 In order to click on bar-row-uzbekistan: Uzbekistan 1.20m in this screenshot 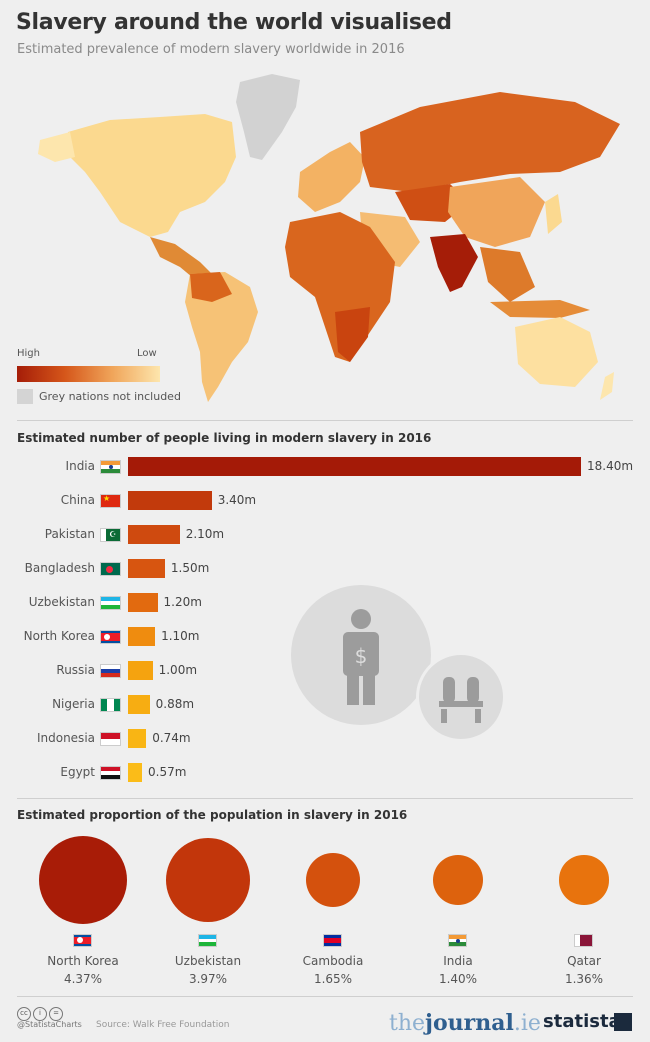, I will do `click(325, 603)`.